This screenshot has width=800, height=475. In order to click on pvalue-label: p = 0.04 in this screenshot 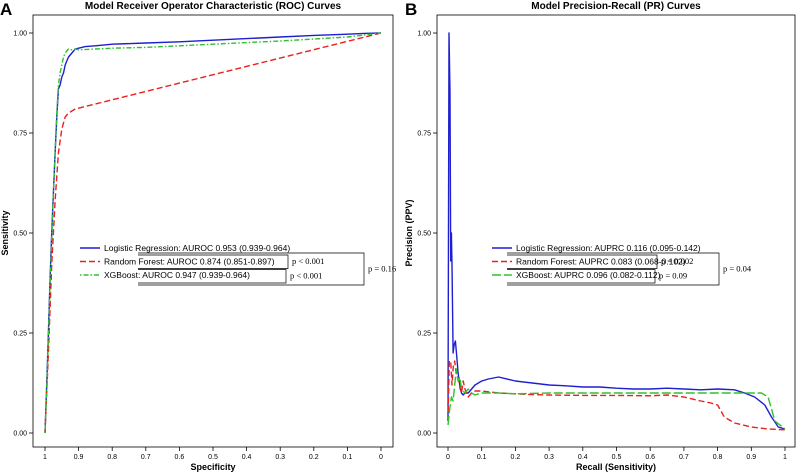, I will do `click(737, 269)`.